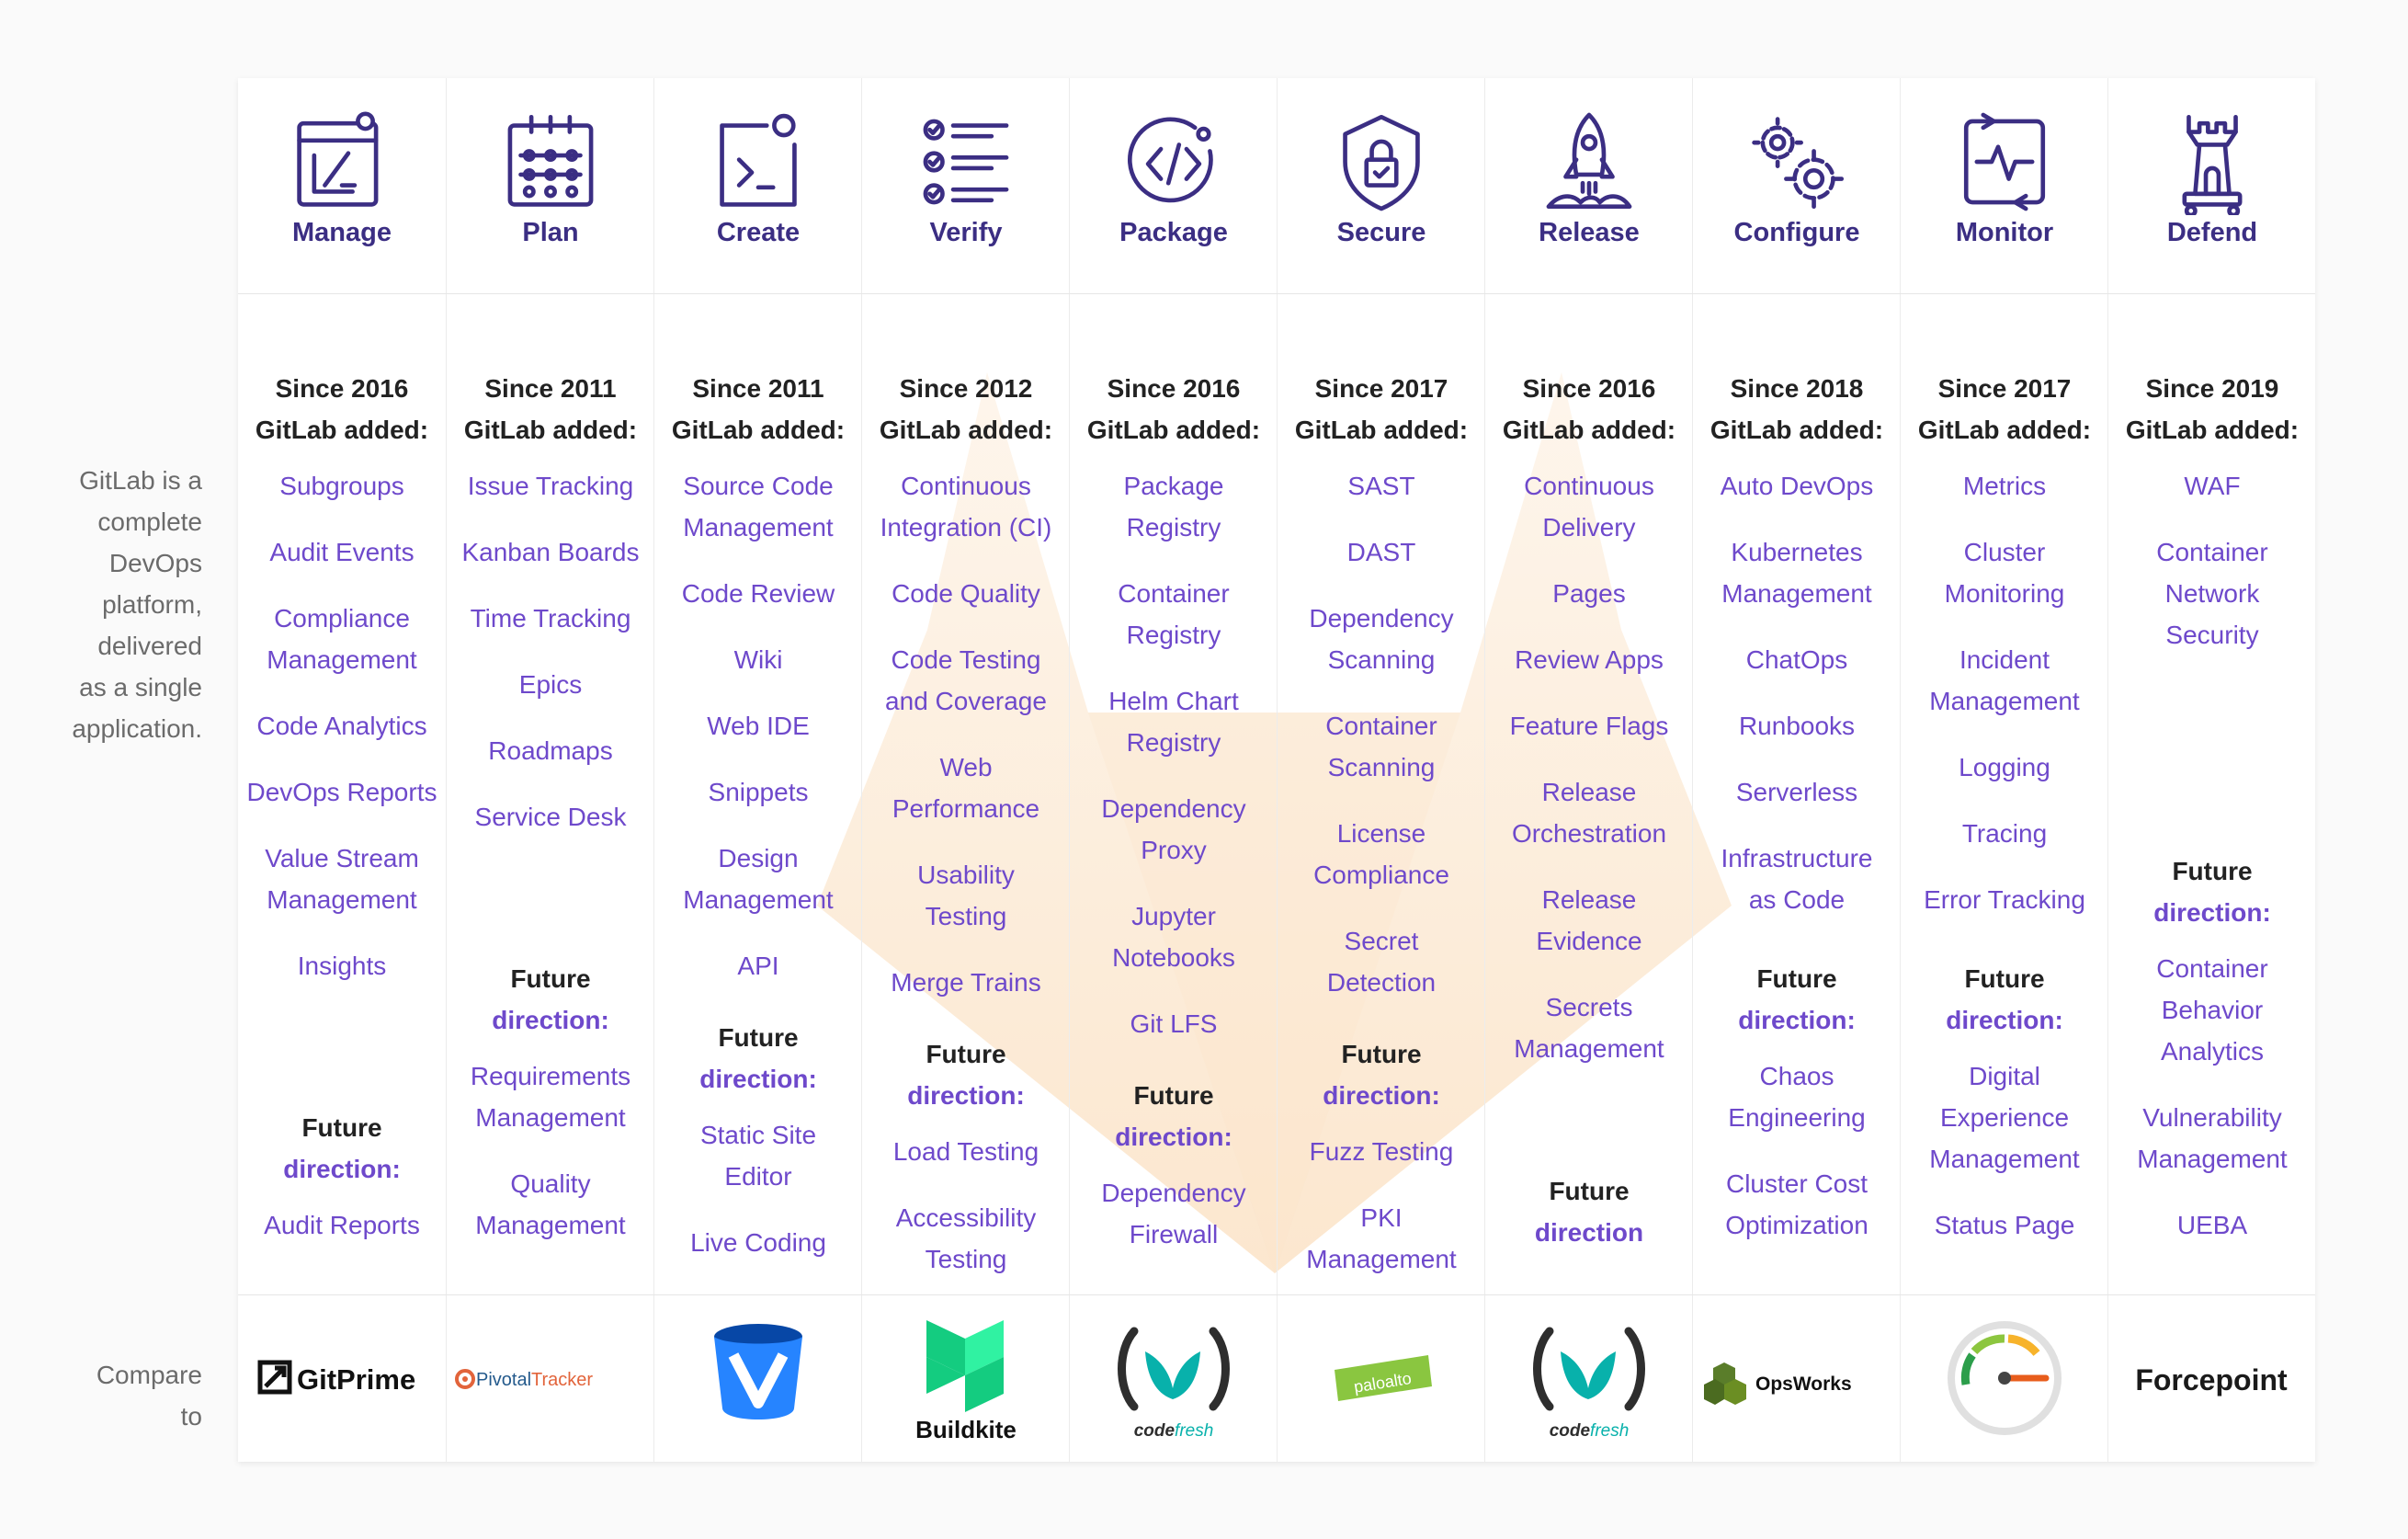 This screenshot has width=2408, height=1539. I want to click on future-feature-link: Fuzz Testing, so click(1381, 1151).